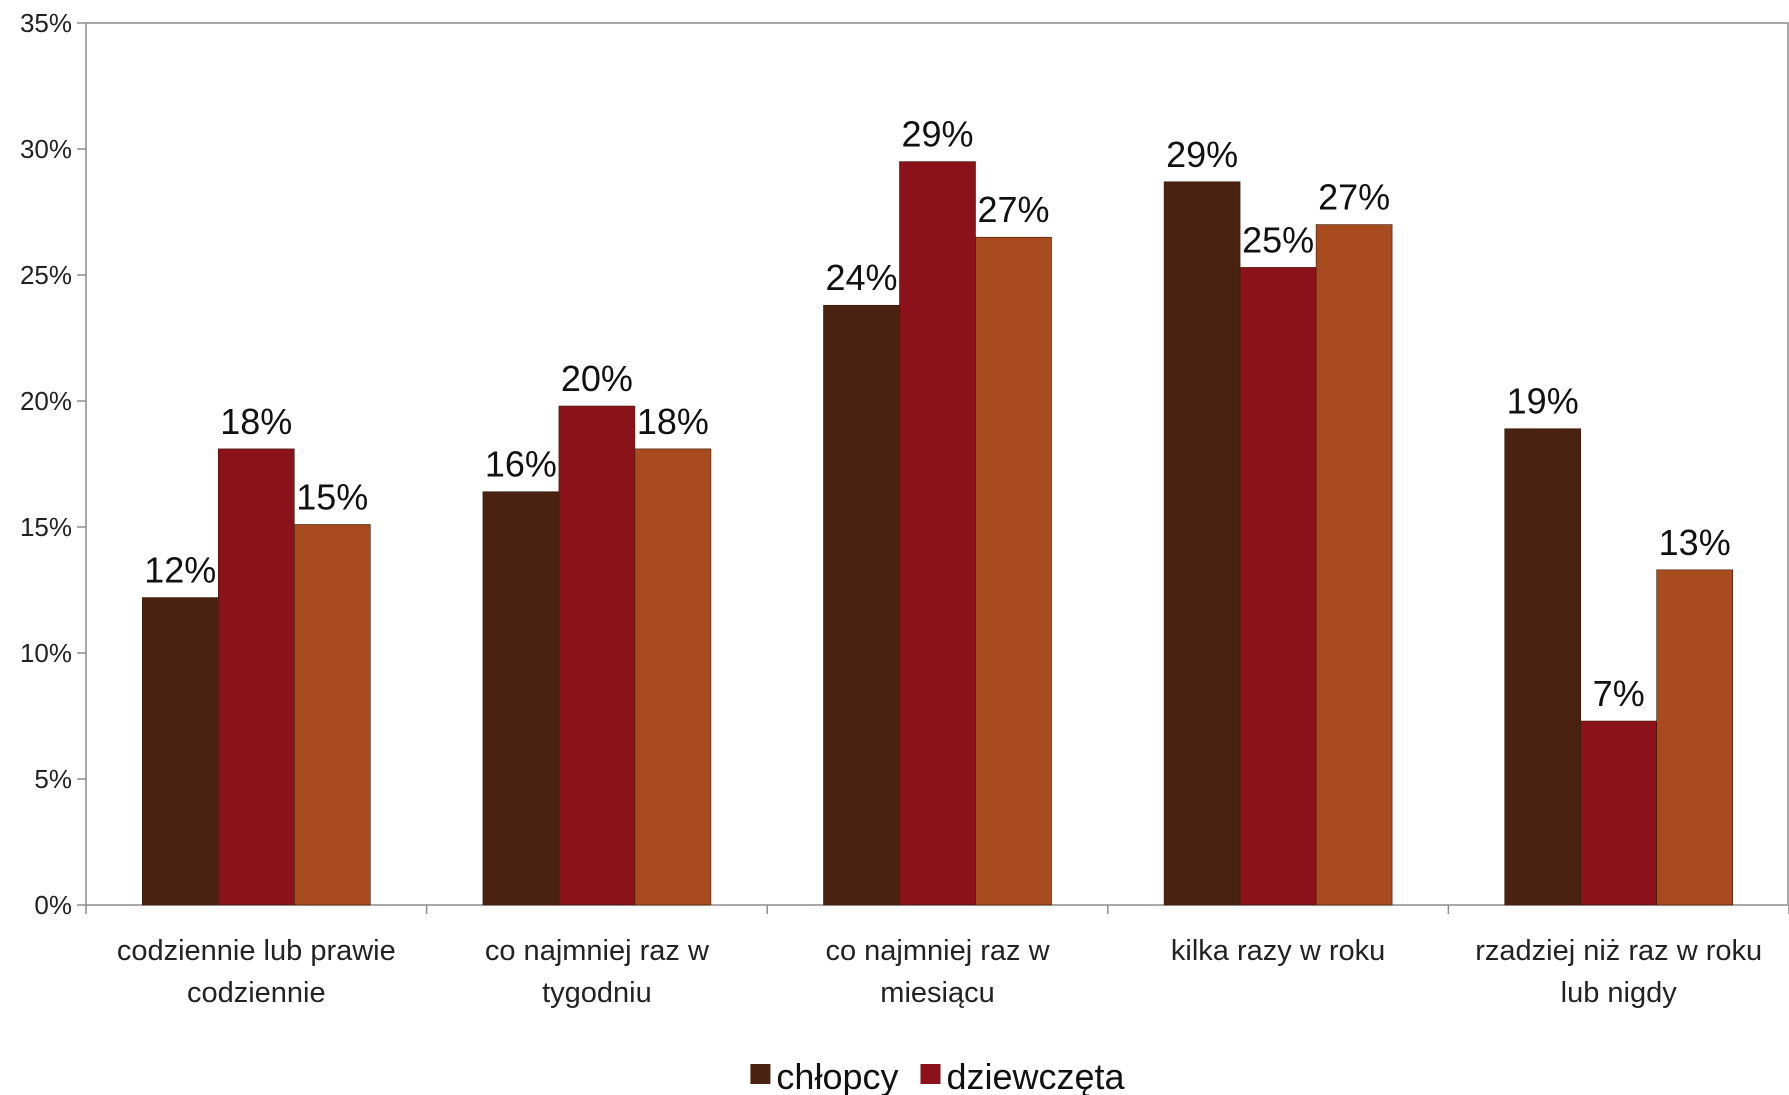 The width and height of the screenshot is (1789, 1095). What do you see at coordinates (46, 653) in the screenshot?
I see `y-tick-label: 10%` at bounding box center [46, 653].